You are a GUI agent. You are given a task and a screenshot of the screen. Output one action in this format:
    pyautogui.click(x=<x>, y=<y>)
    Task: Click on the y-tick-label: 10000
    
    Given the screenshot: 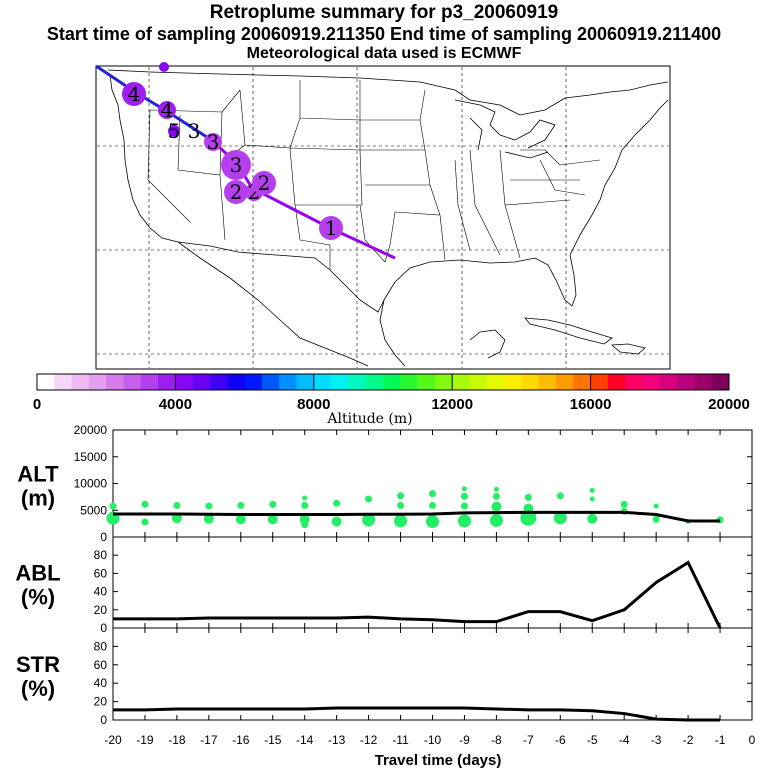 What is the action you would take?
    pyautogui.click(x=91, y=484)
    